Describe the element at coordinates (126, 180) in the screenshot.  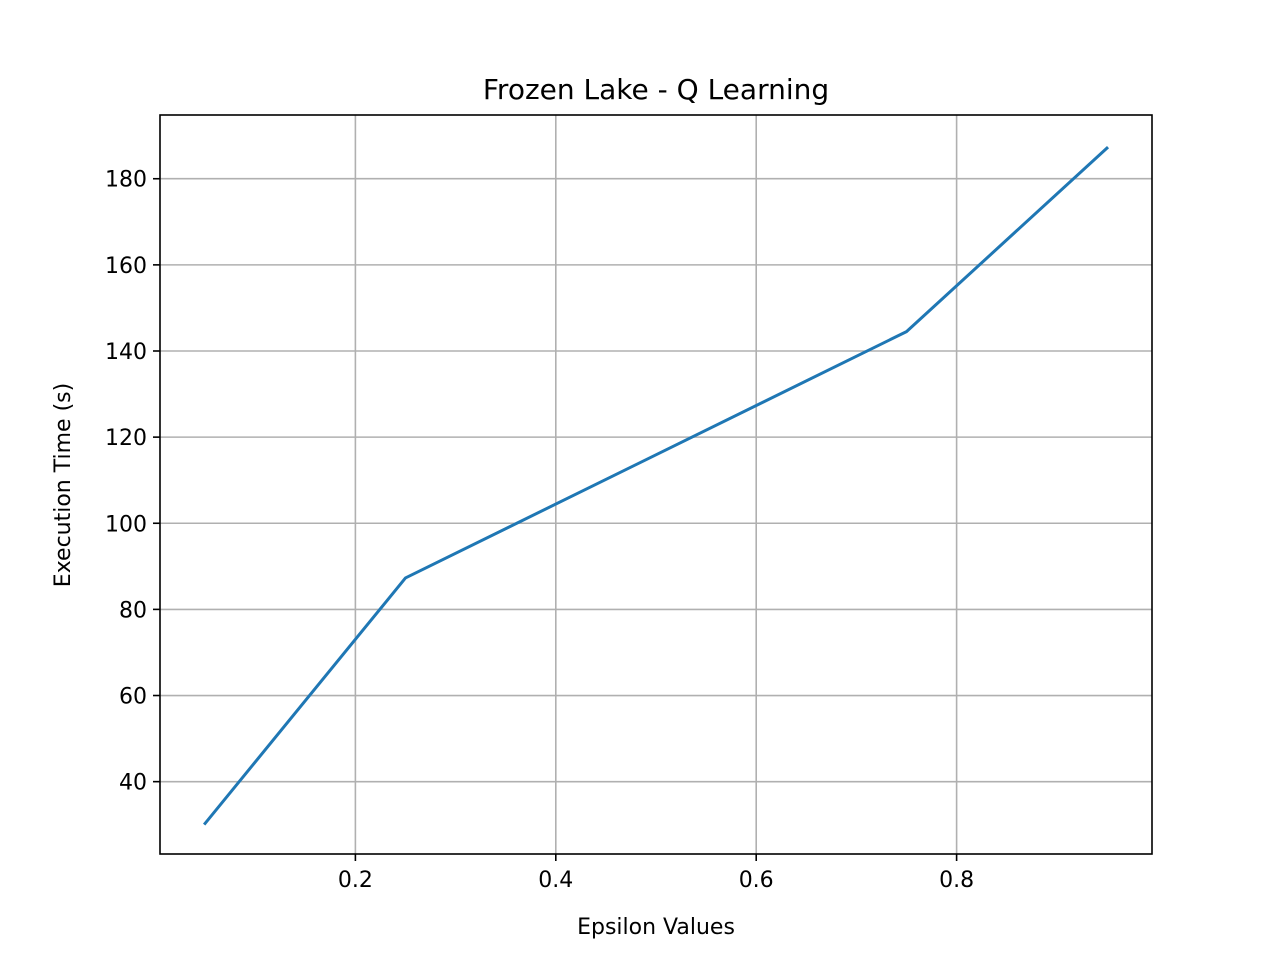
I see `y-tick-label: 180` at that location.